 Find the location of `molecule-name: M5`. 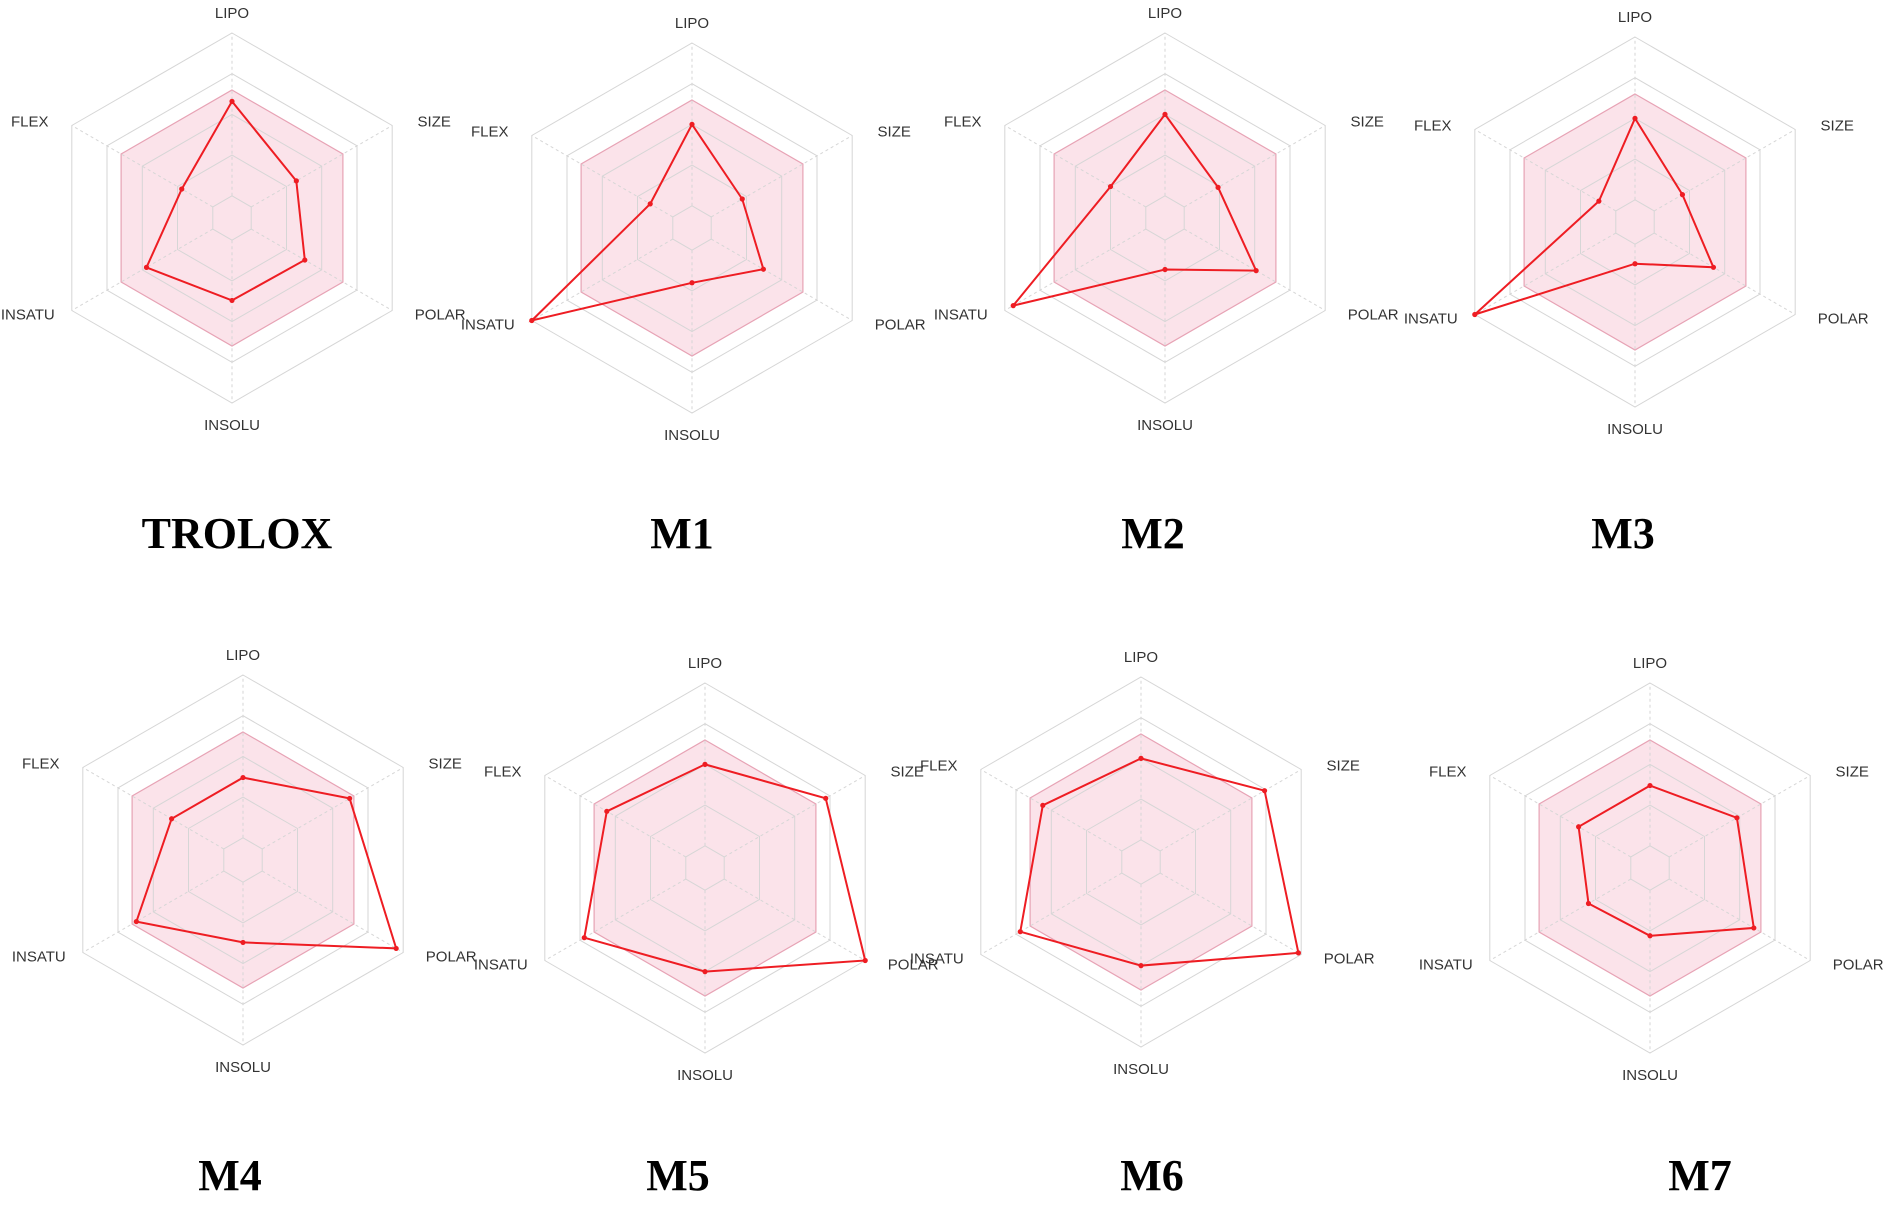

molecule-name: M5 is located at coordinates (678, 1175).